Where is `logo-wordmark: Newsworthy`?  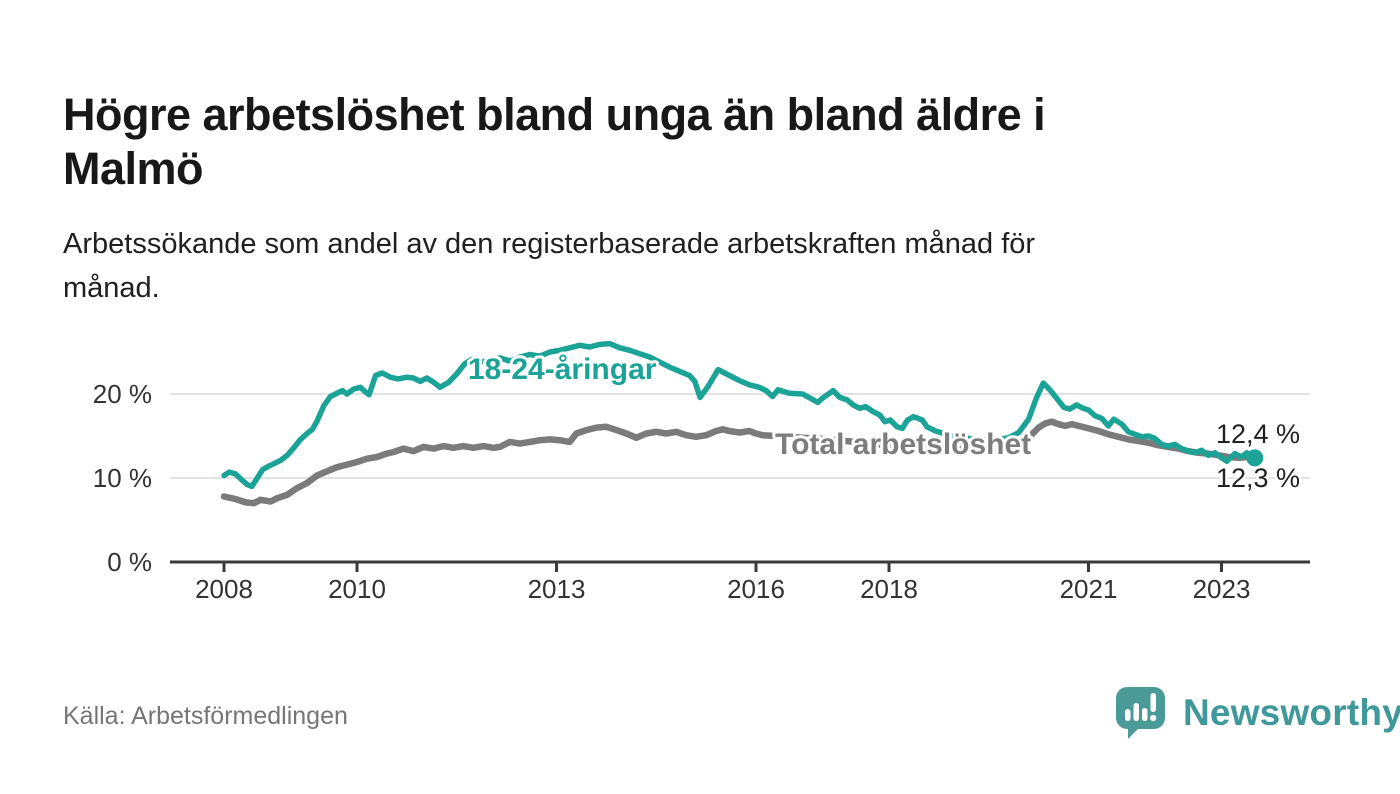
logo-wordmark: Newsworthy is located at coordinates (1291, 712).